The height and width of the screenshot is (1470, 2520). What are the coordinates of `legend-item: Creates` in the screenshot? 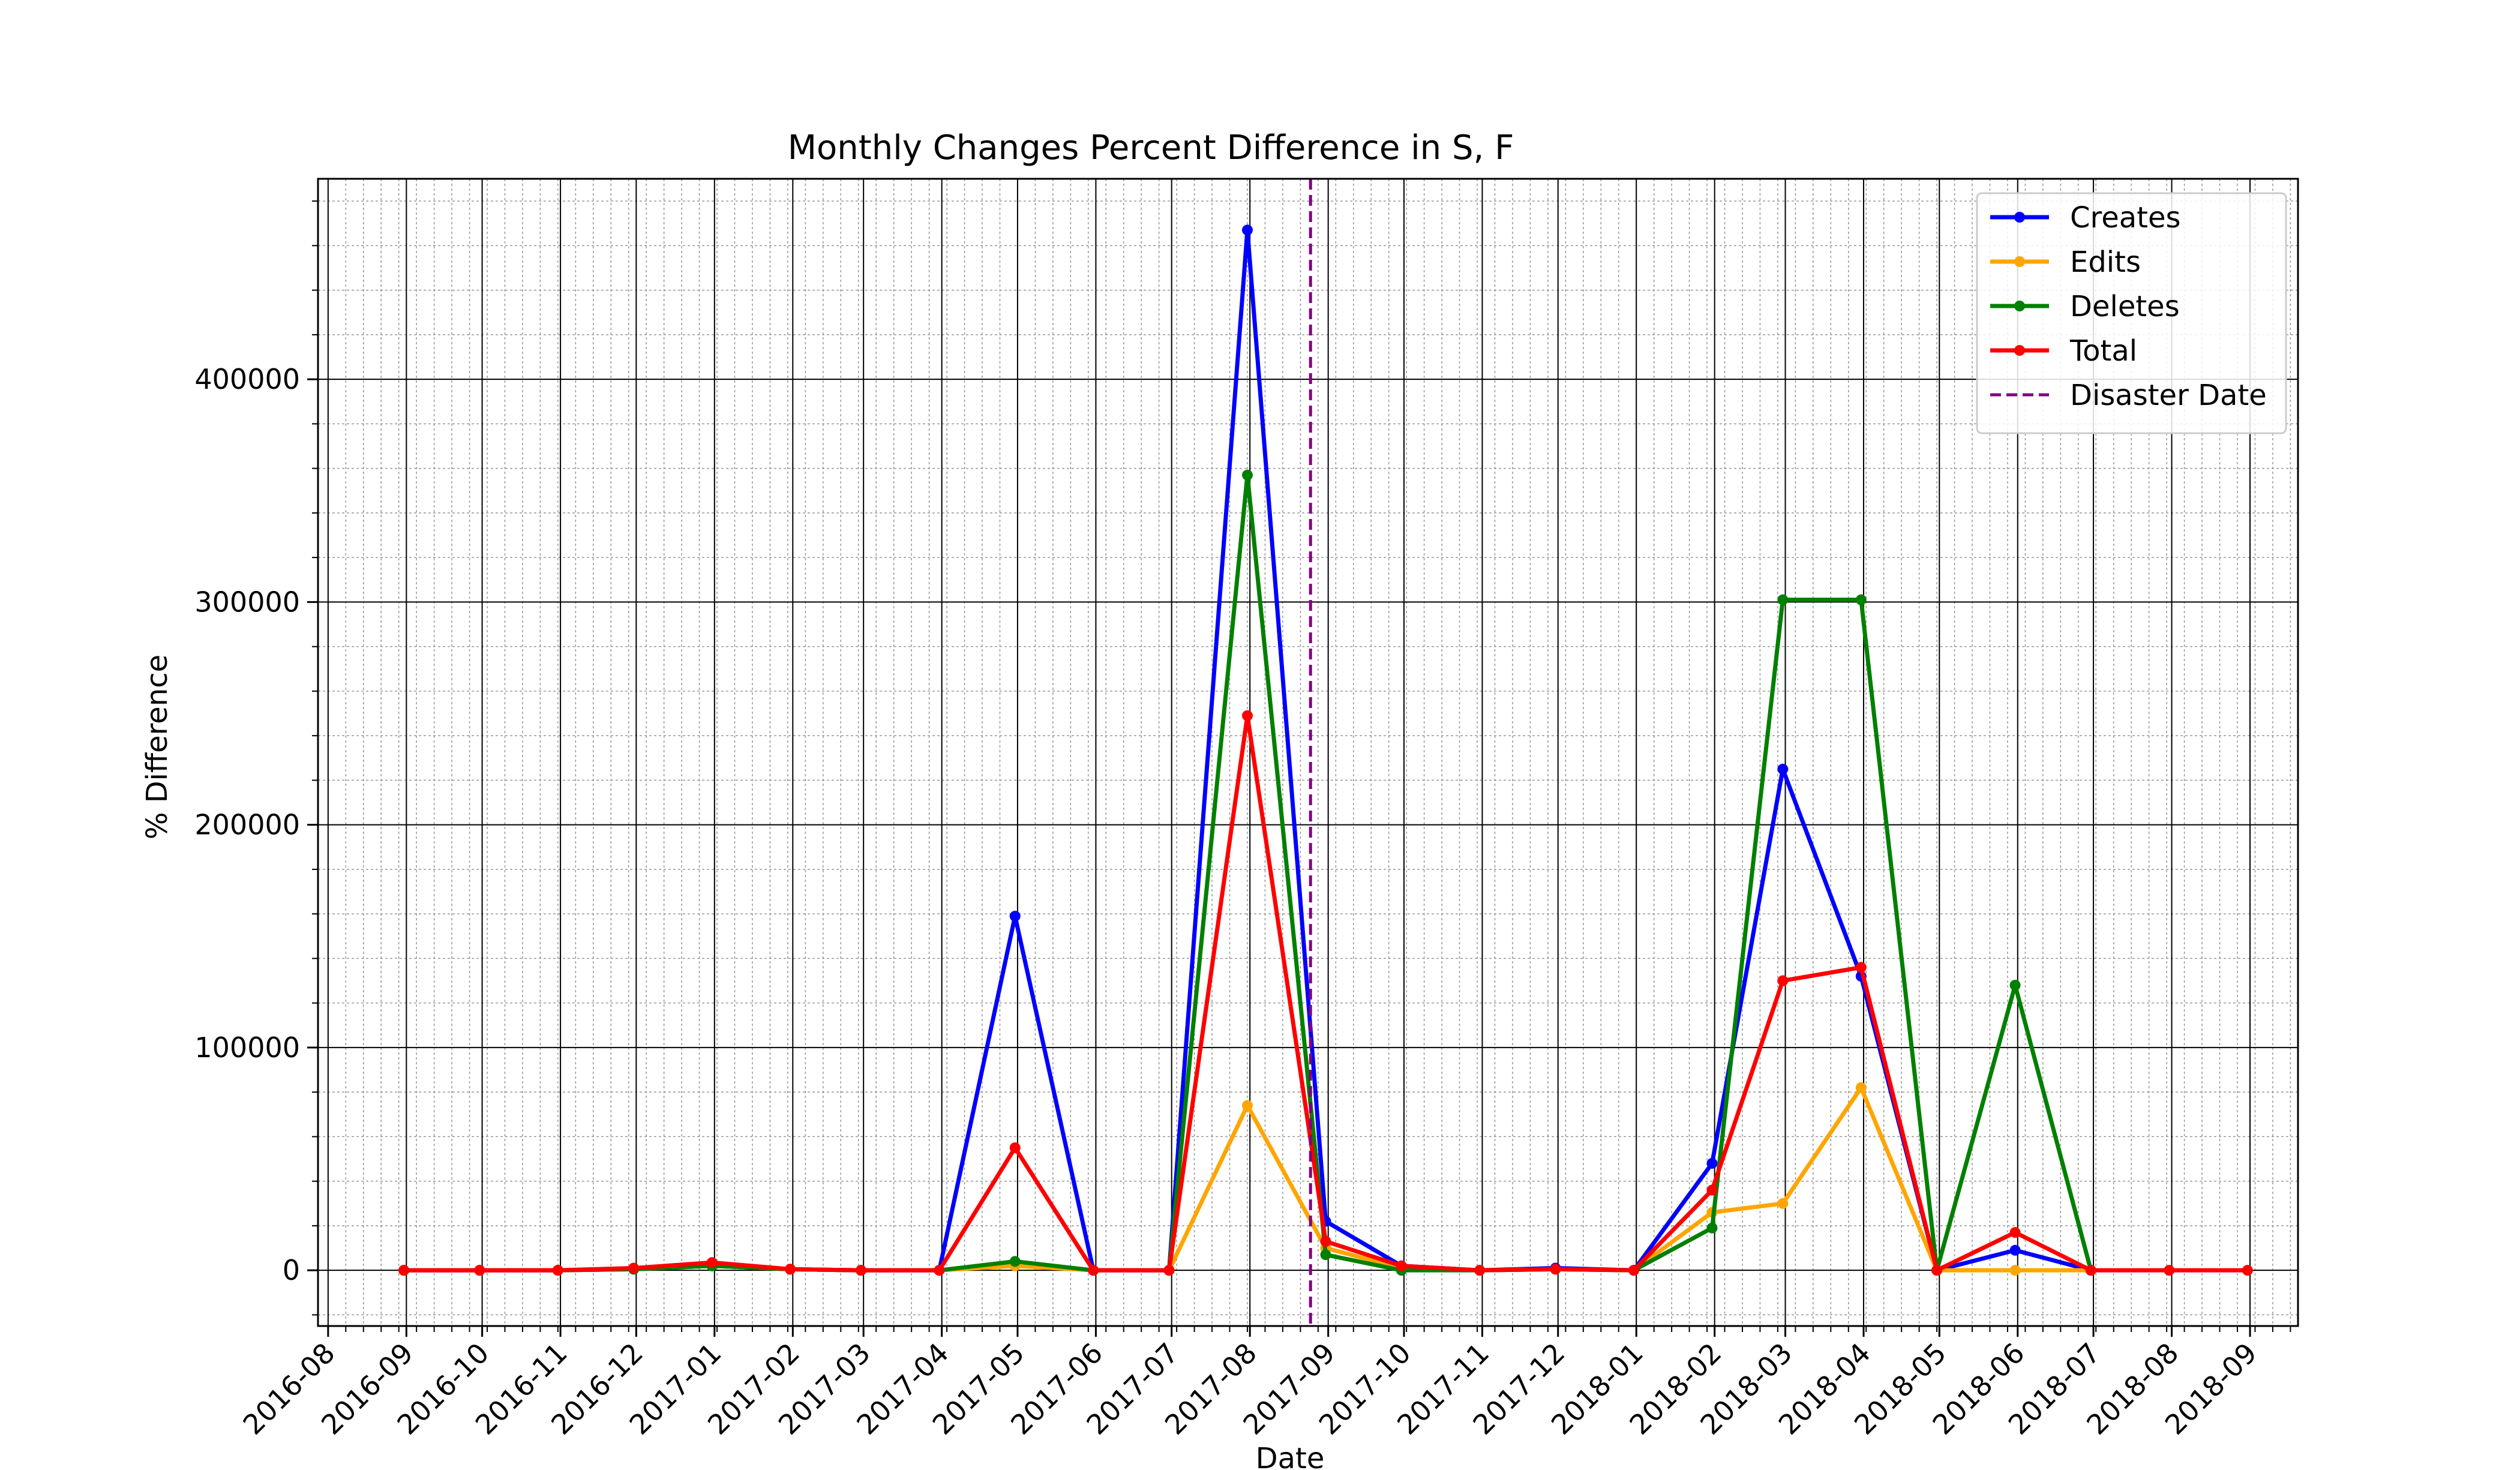 It's located at (2085, 218).